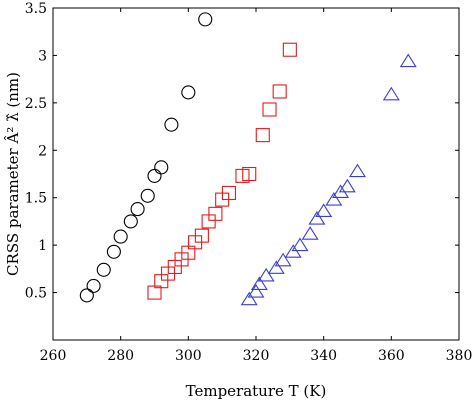 The height and width of the screenshot is (404, 474). I want to click on x-tick-label: 340, so click(323, 356).